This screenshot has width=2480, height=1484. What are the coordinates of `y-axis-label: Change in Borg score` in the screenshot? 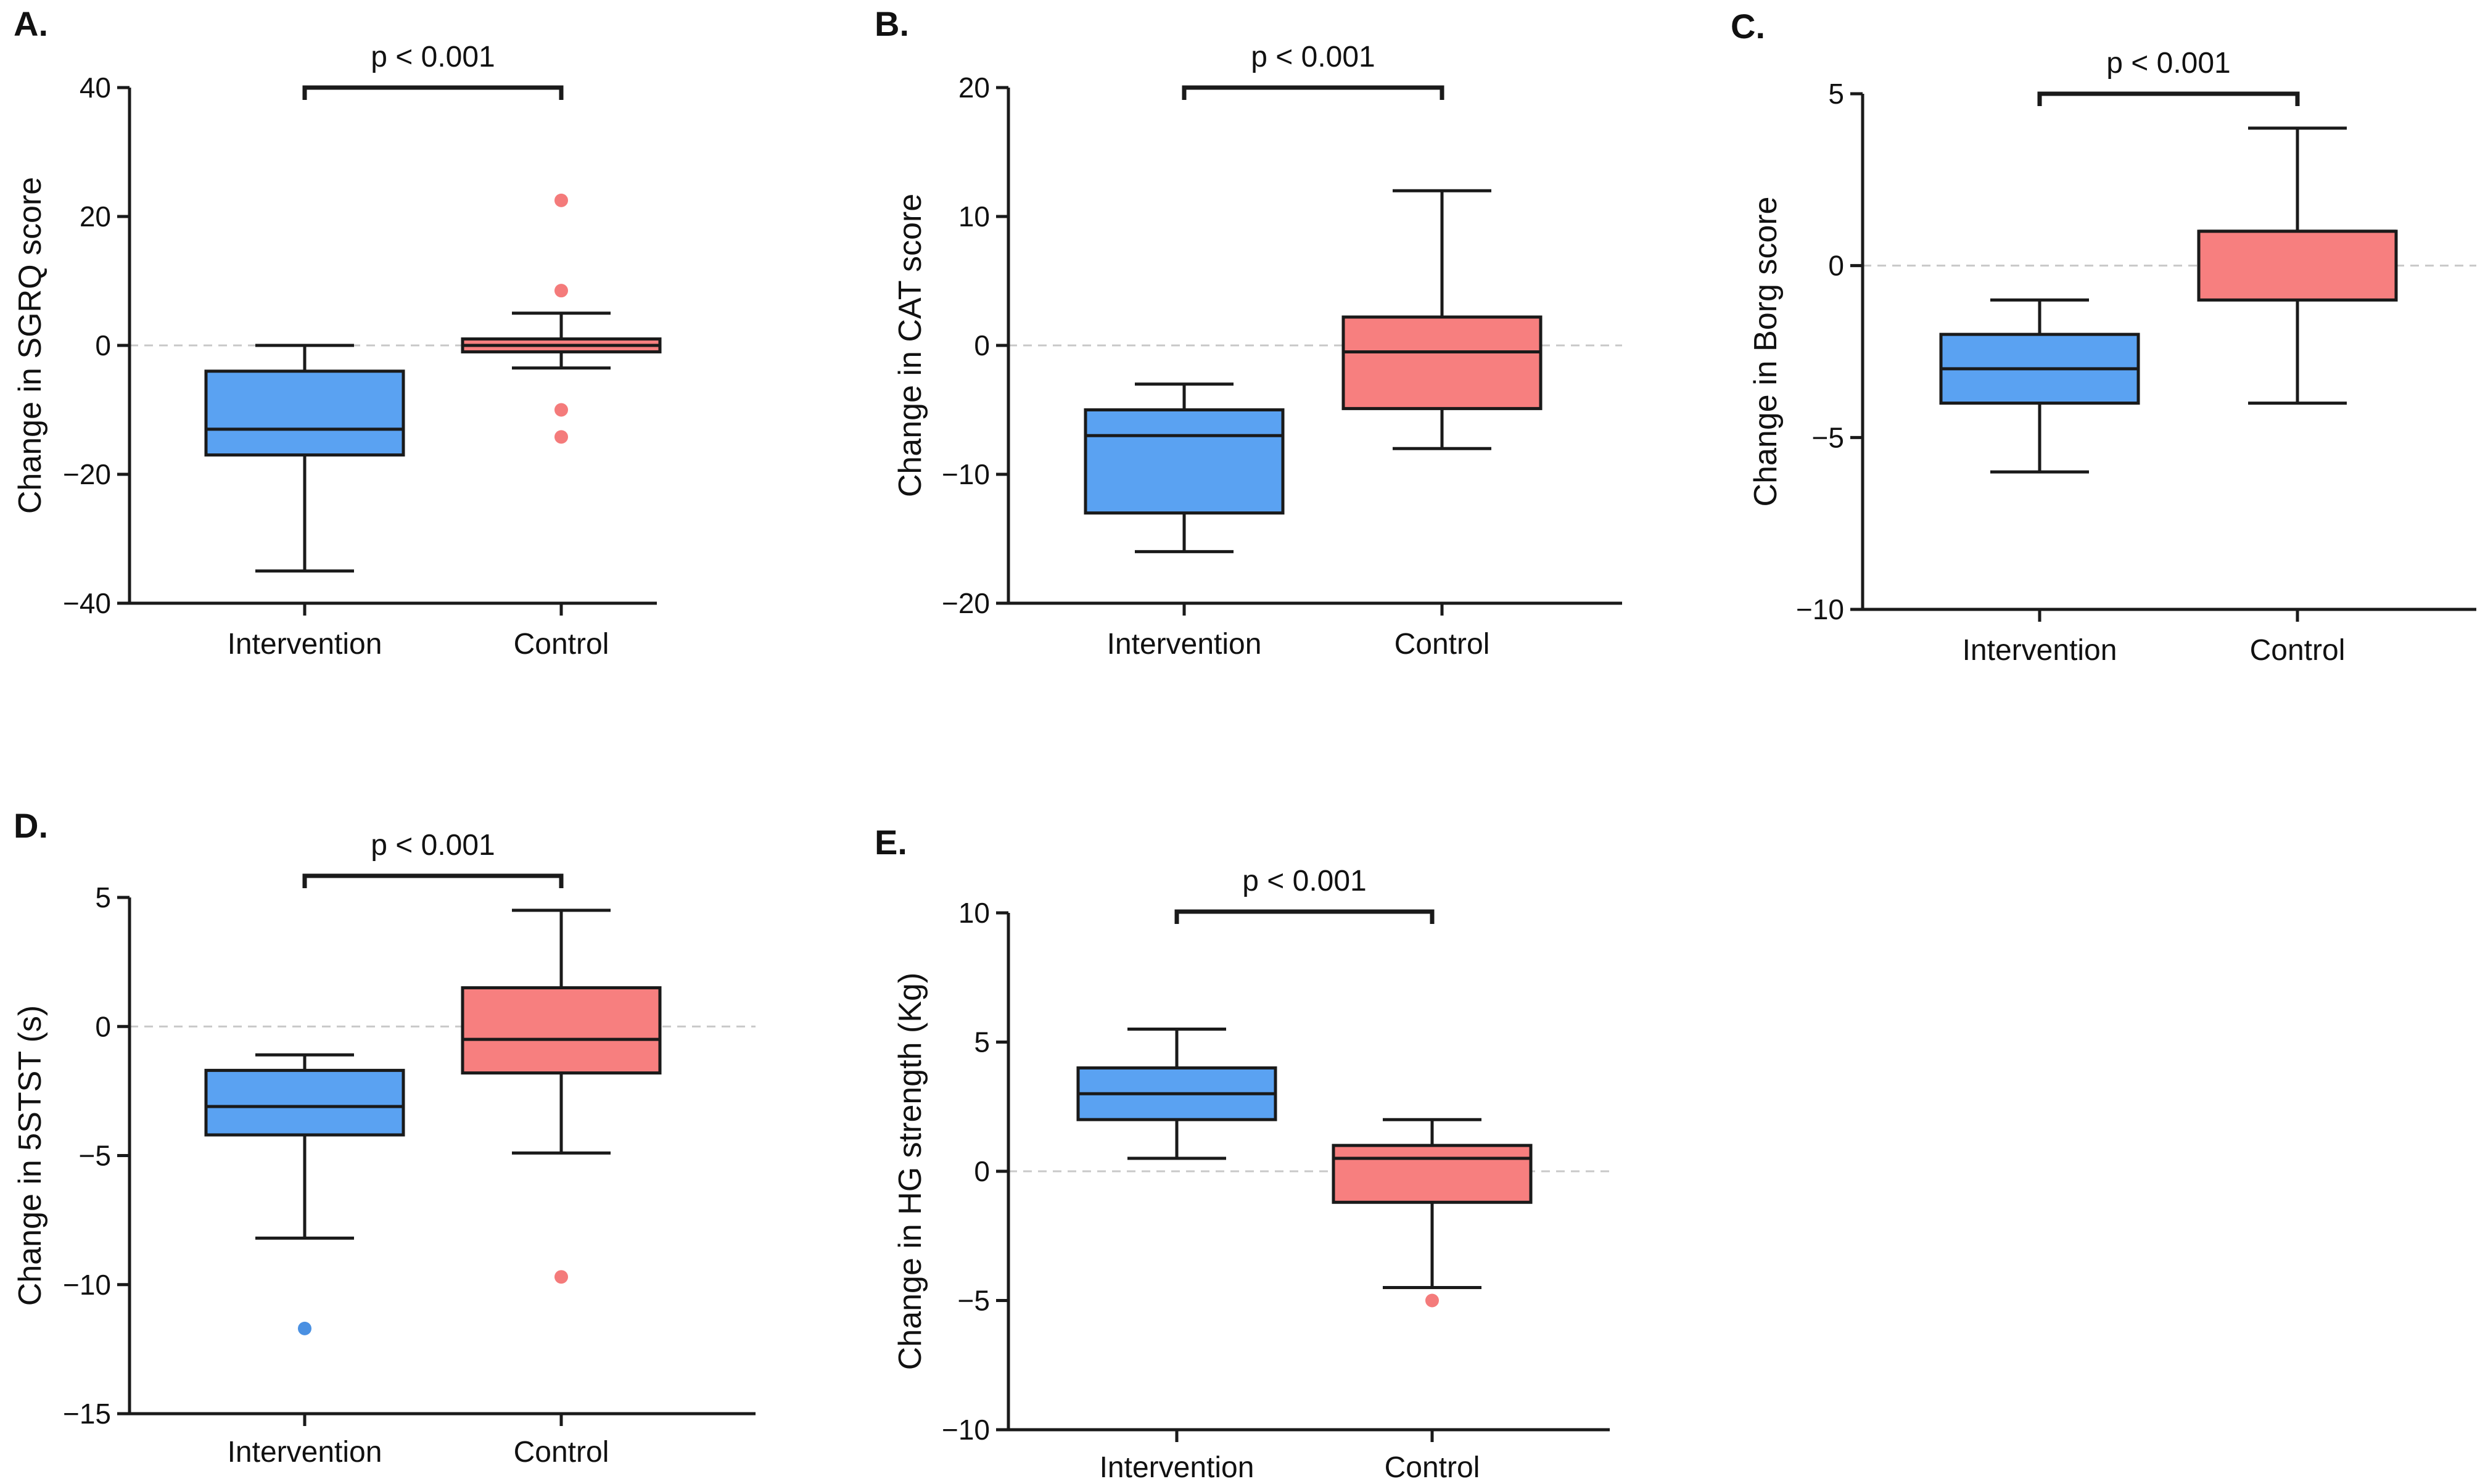 It's located at (1766, 352).